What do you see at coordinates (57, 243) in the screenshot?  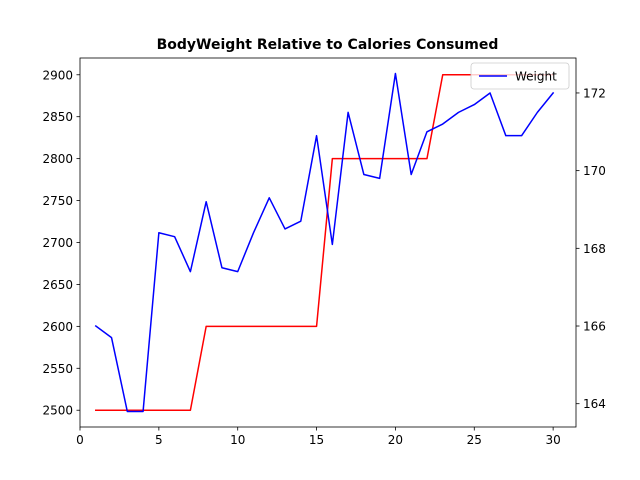 I see `y-left-tick-label: 2700` at bounding box center [57, 243].